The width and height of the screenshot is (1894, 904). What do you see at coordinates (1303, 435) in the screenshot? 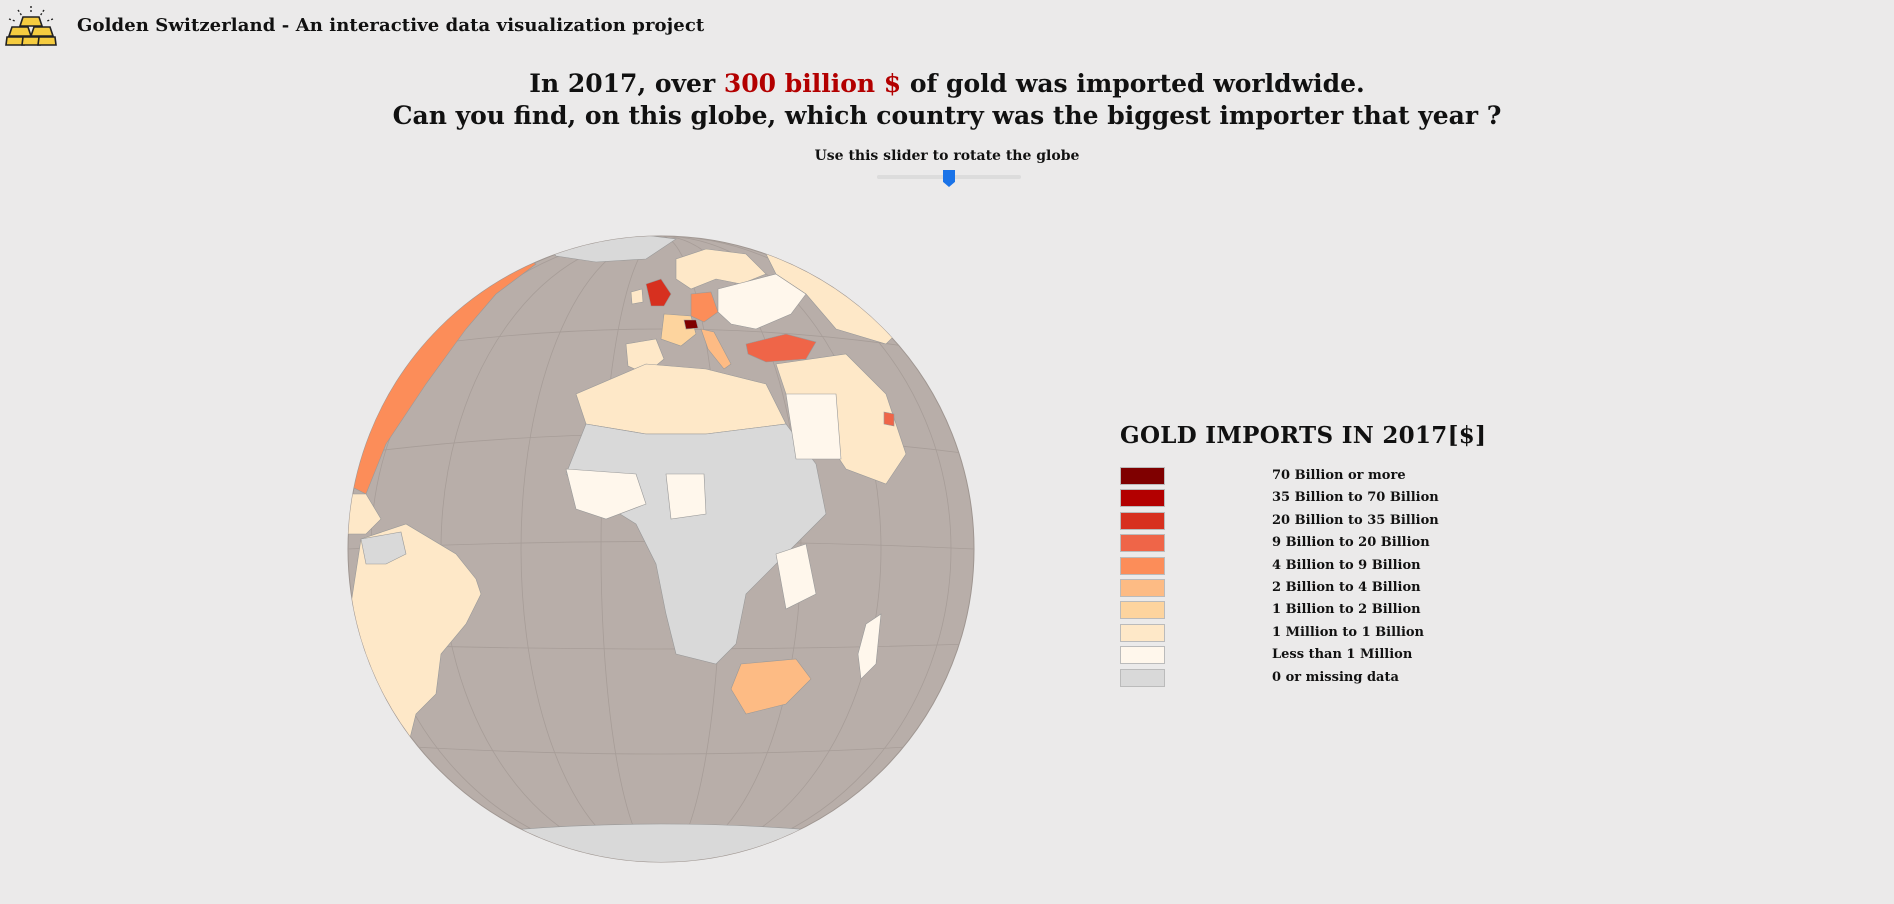
I see `legend-title: GOLD IMPORTS IN 2017[$]` at bounding box center [1303, 435].